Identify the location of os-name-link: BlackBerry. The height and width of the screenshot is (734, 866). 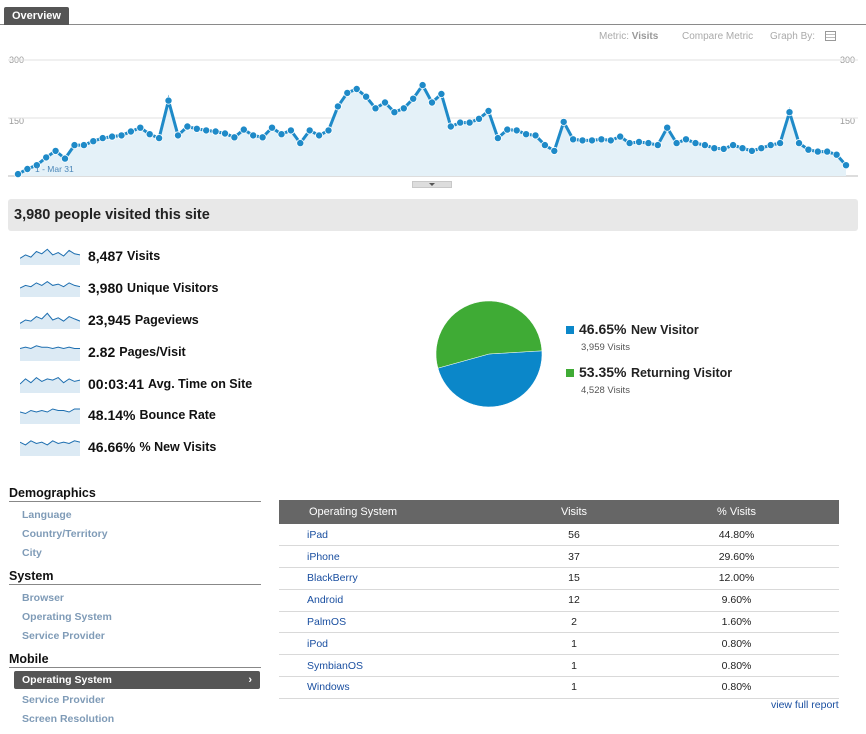
(396, 578).